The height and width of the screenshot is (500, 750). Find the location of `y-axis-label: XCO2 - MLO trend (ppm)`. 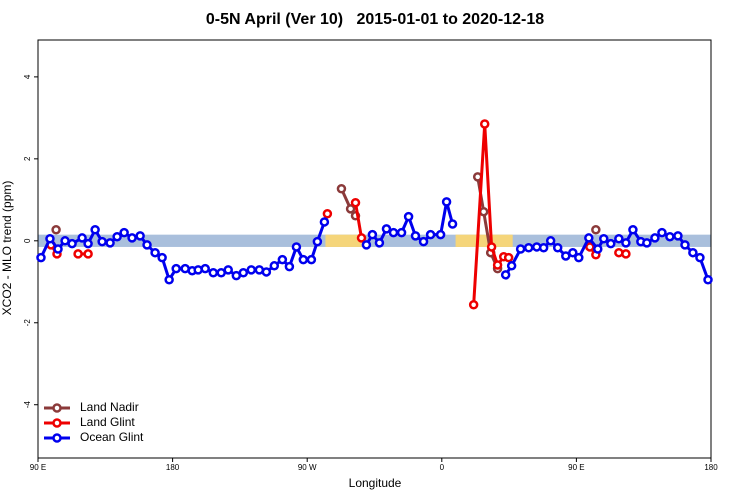

y-axis-label: XCO2 - MLO trend (ppm) is located at coordinates (7, 248).